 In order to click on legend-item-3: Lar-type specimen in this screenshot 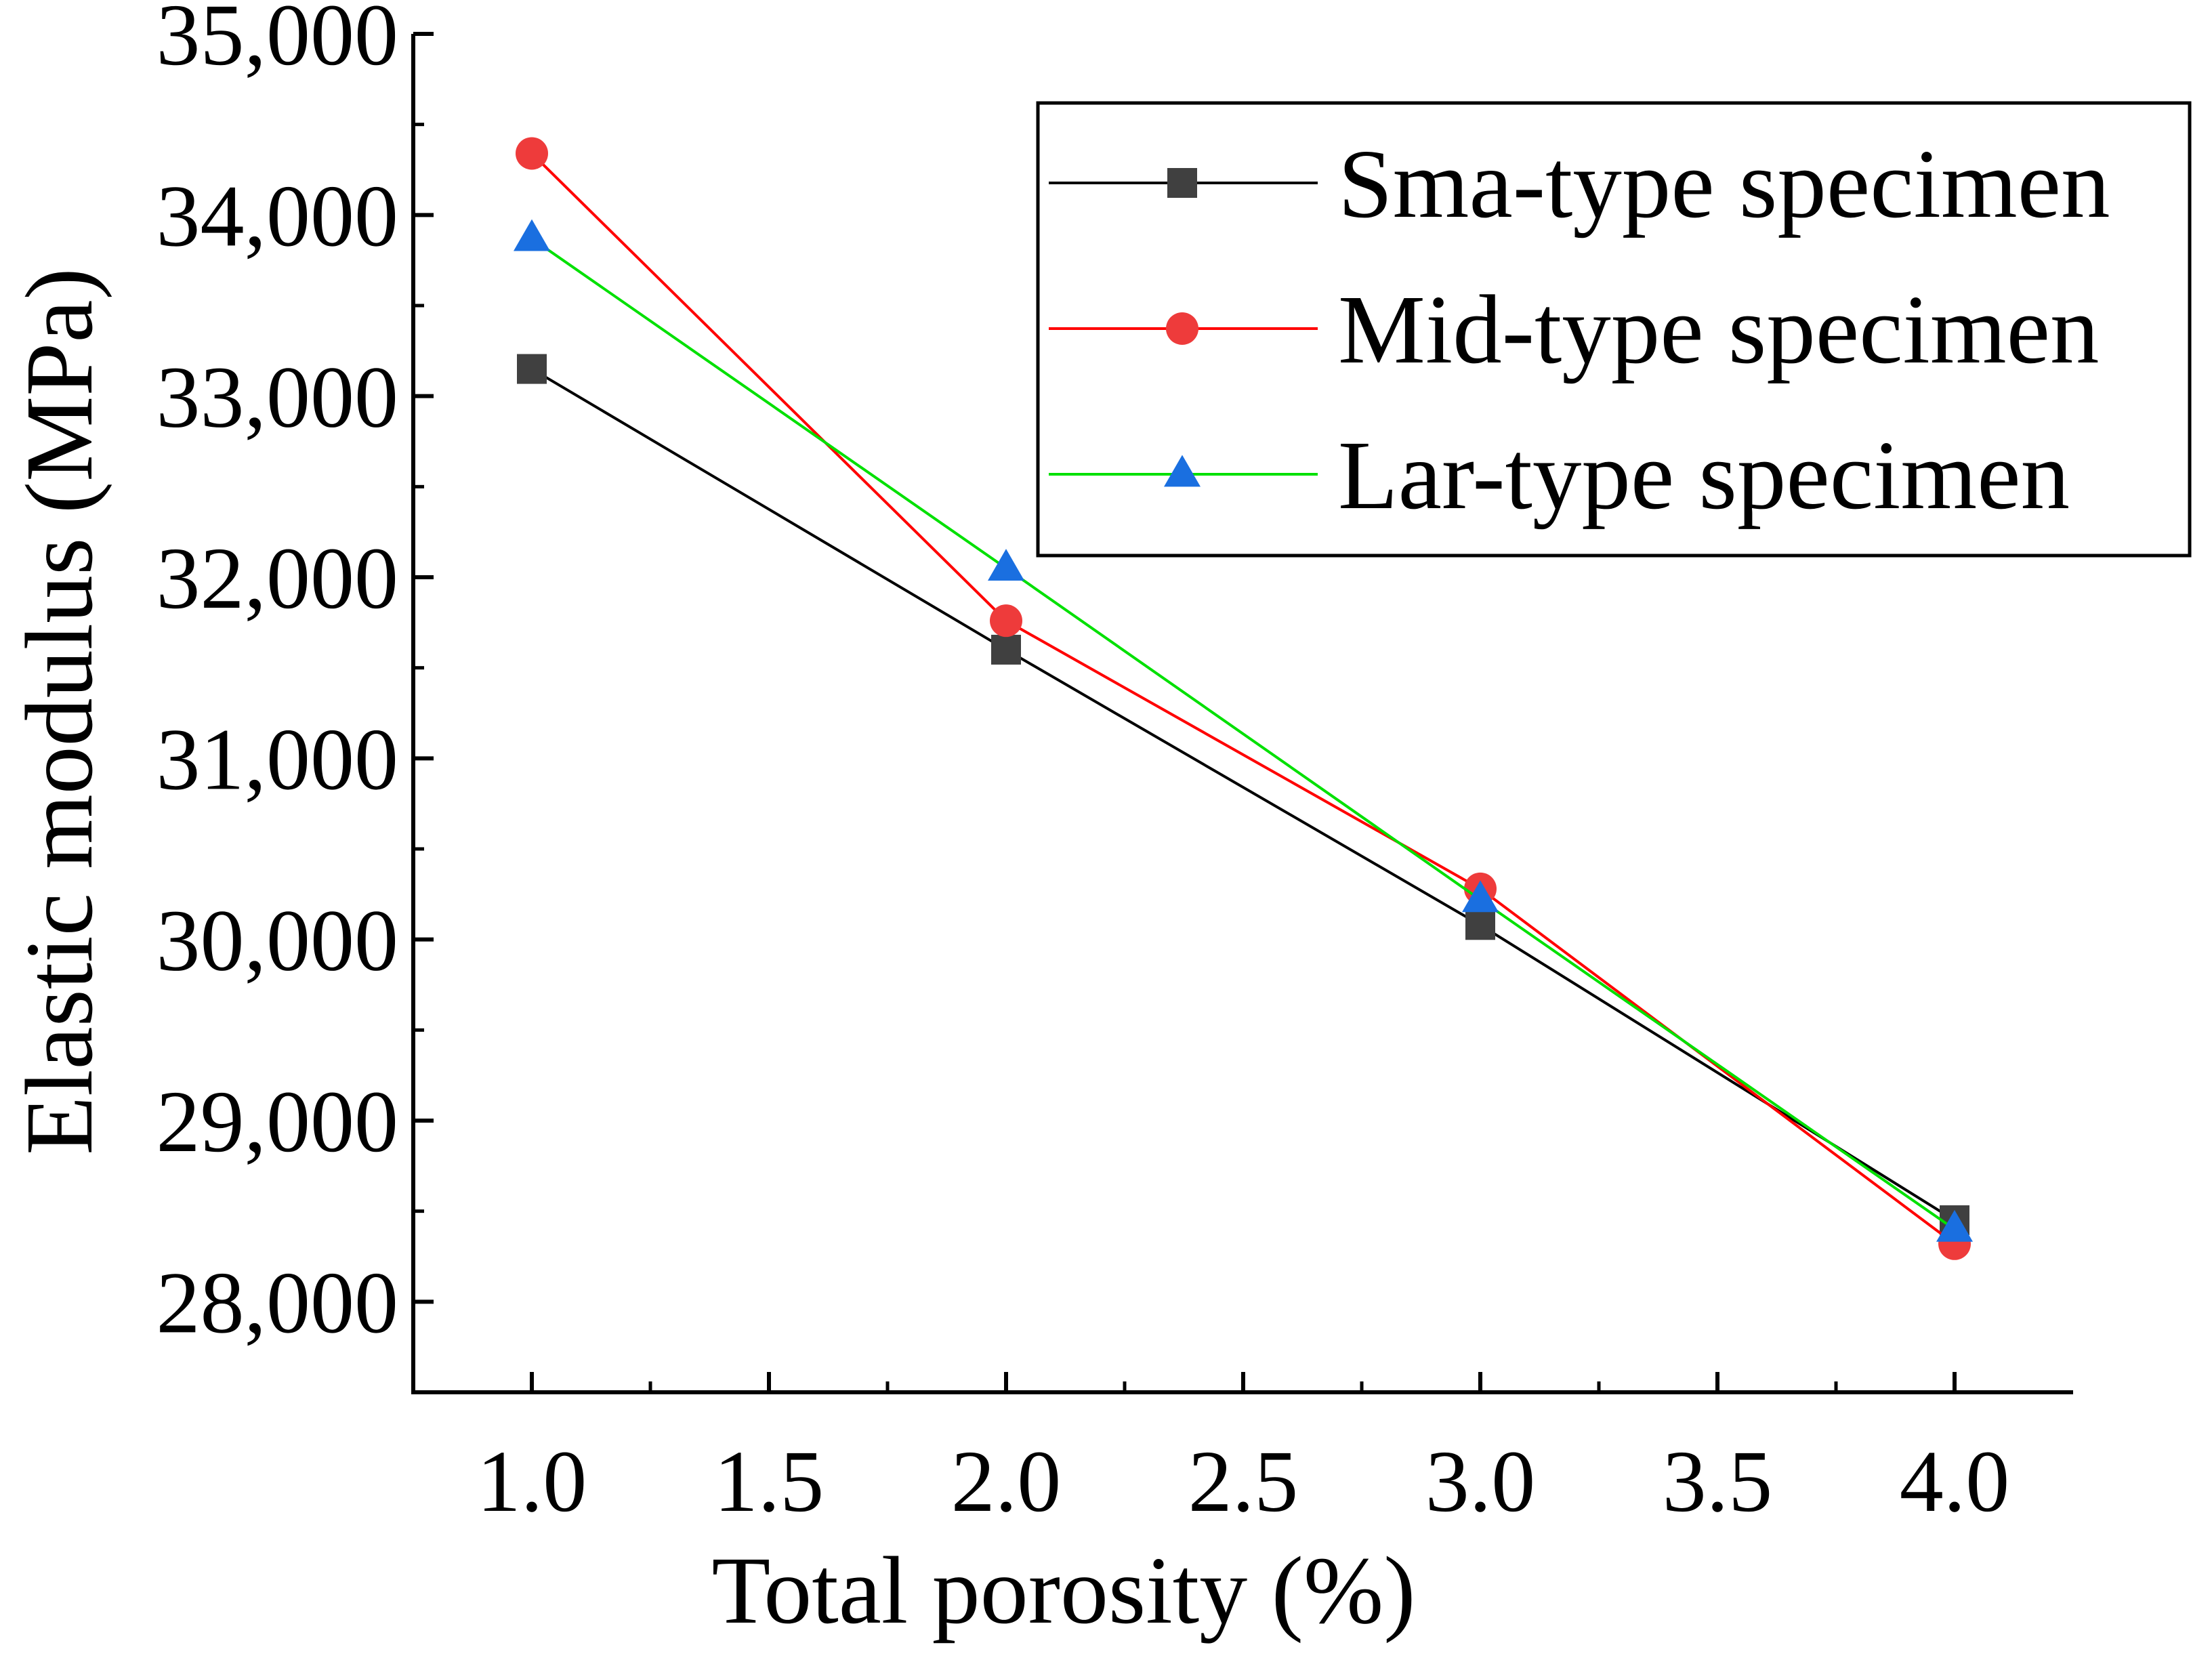, I will do `click(1559, 475)`.